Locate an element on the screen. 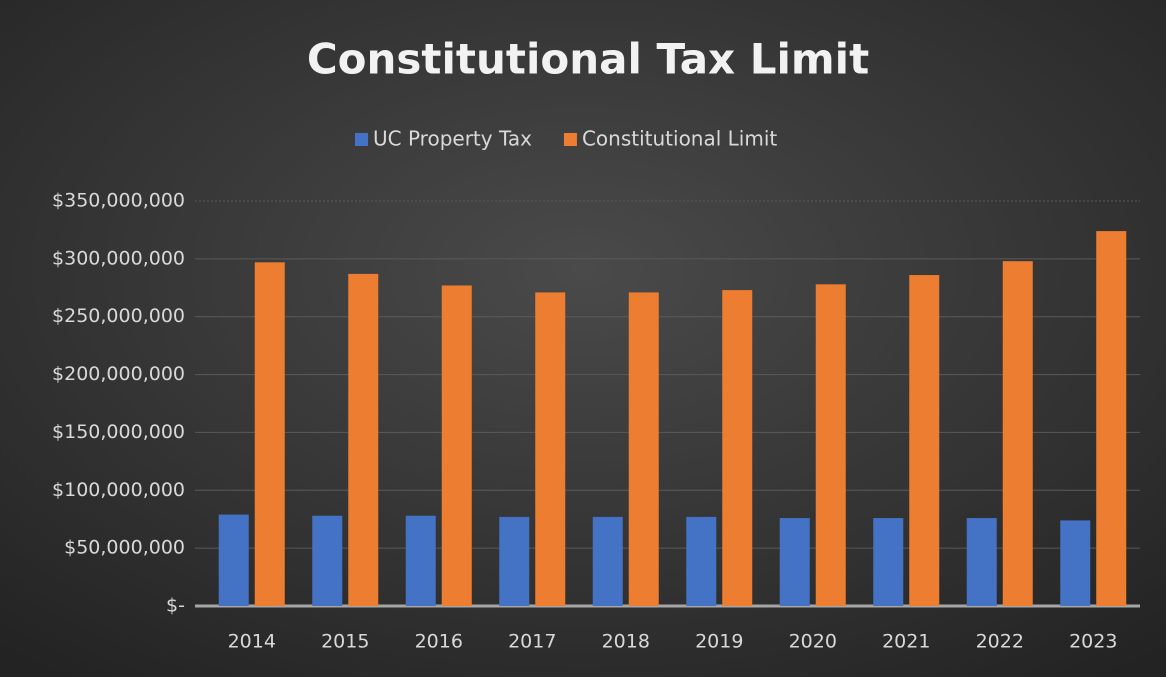  x-tick-label: 2014 is located at coordinates (252, 642).